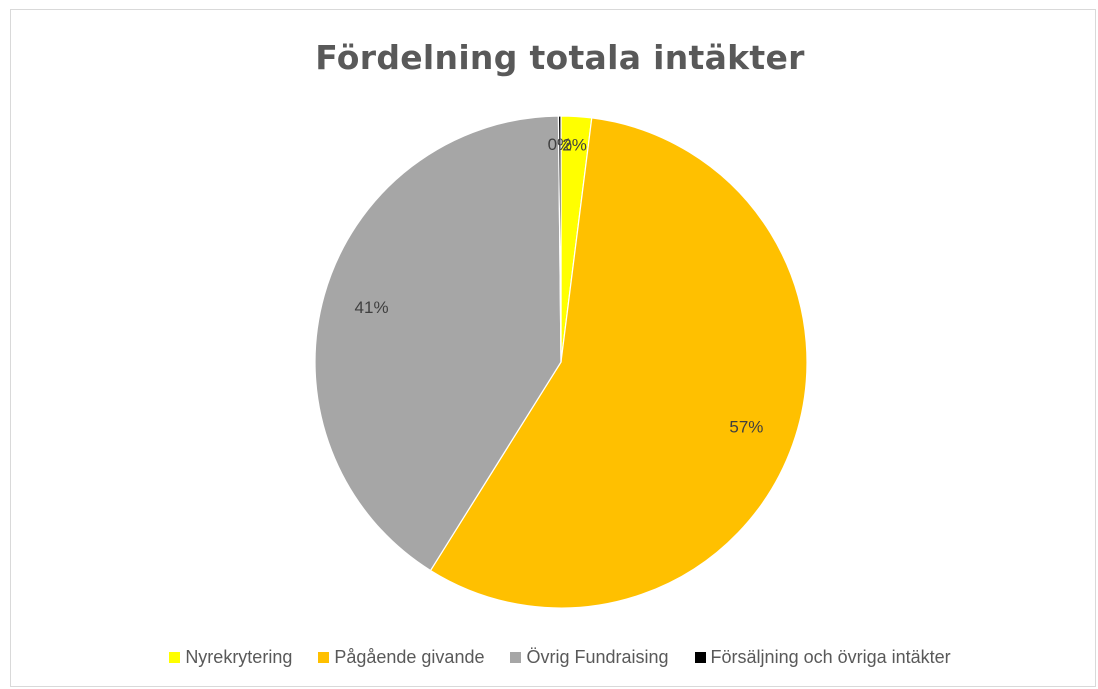 Image resolution: width=1098 pixels, height=689 pixels. I want to click on chart-title: Fördelning totala intäkter, so click(560, 57).